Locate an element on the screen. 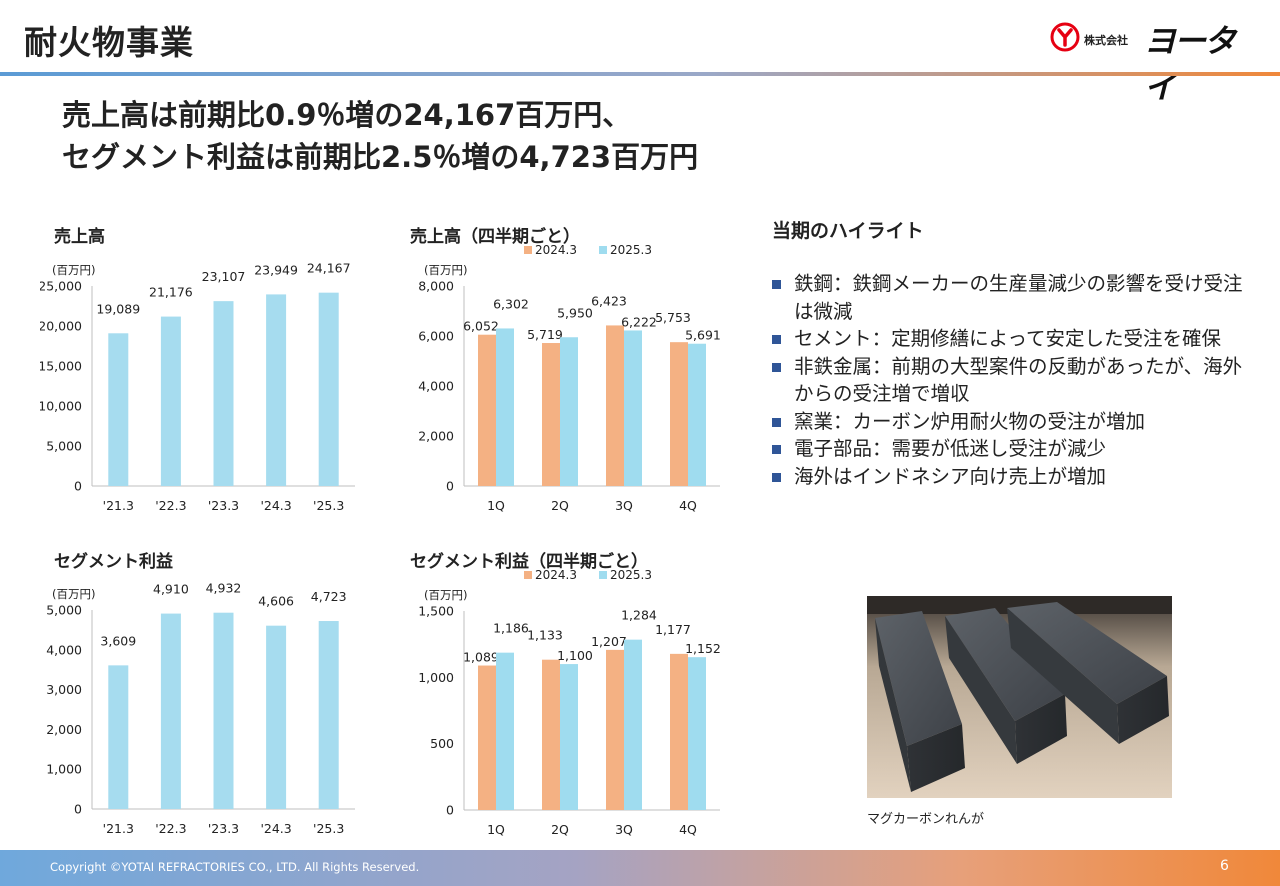  highlight-item: 非鉄金属：前期の大型案件の反動があったが、海外からの受注増で増収 is located at coordinates (1012, 380).